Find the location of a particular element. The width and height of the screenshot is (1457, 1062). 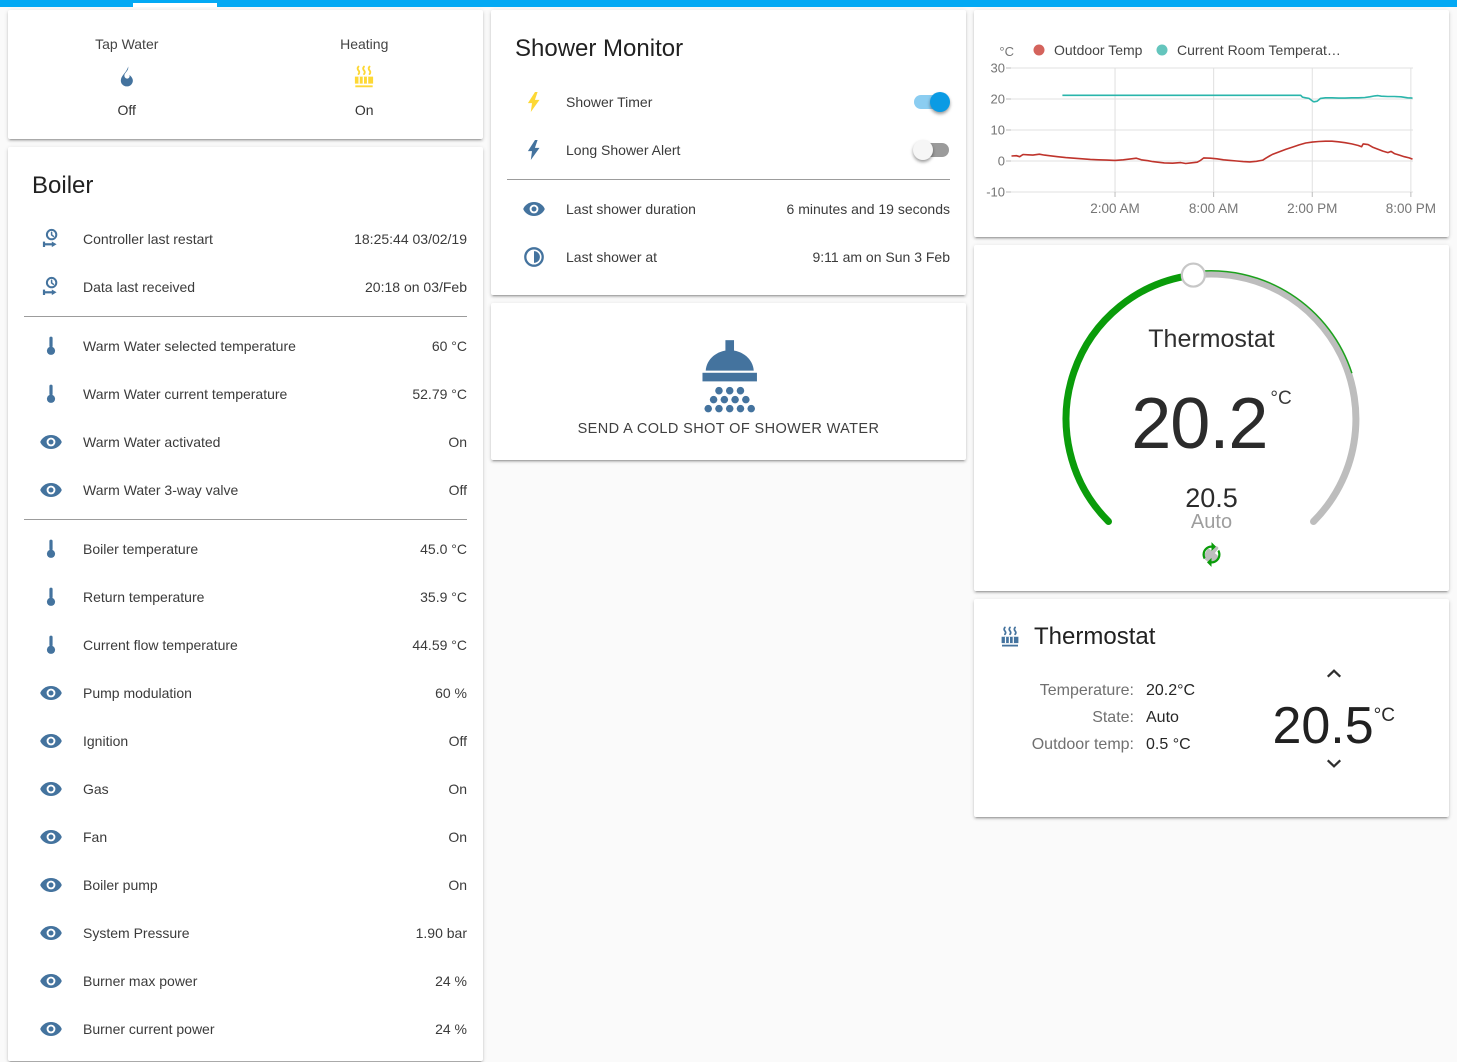

entity-label: Warm Water activated is located at coordinates (152, 442).